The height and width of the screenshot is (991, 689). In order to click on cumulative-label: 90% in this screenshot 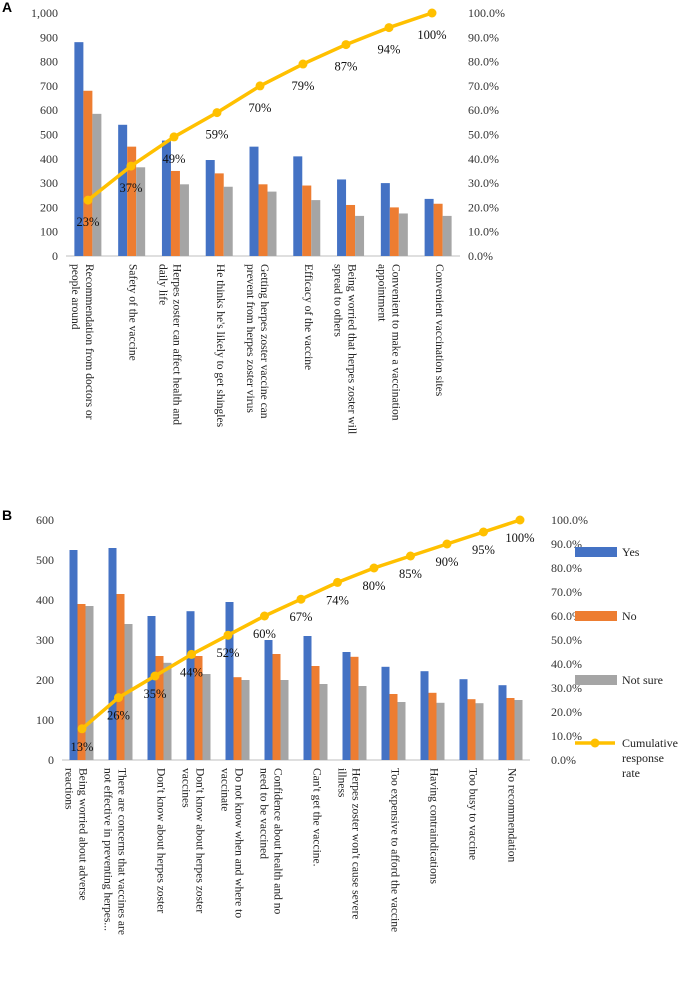, I will do `click(447, 562)`.